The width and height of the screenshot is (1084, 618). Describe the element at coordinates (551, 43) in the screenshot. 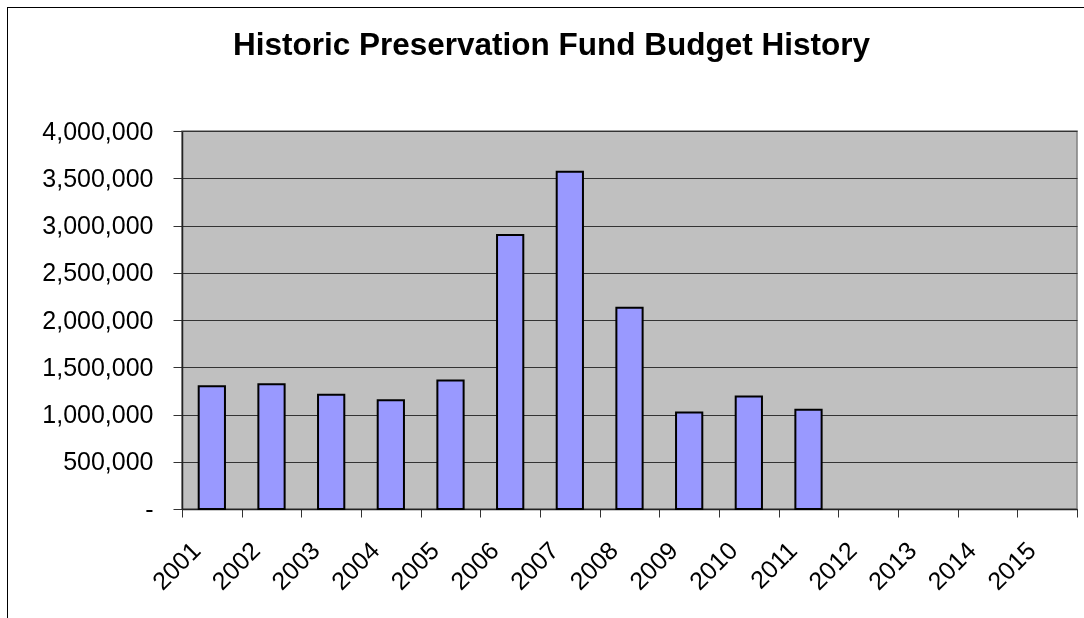

I see `chart-title: Historic Preservation Fund Budget History` at that location.